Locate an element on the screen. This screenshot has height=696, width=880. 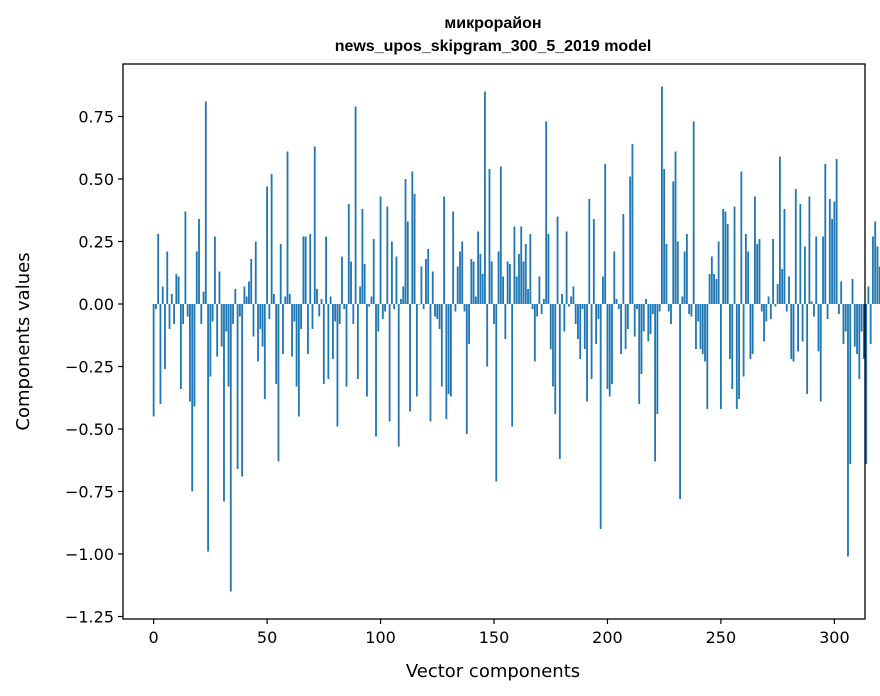
y-axis-label: Components values is located at coordinates (23, 341).